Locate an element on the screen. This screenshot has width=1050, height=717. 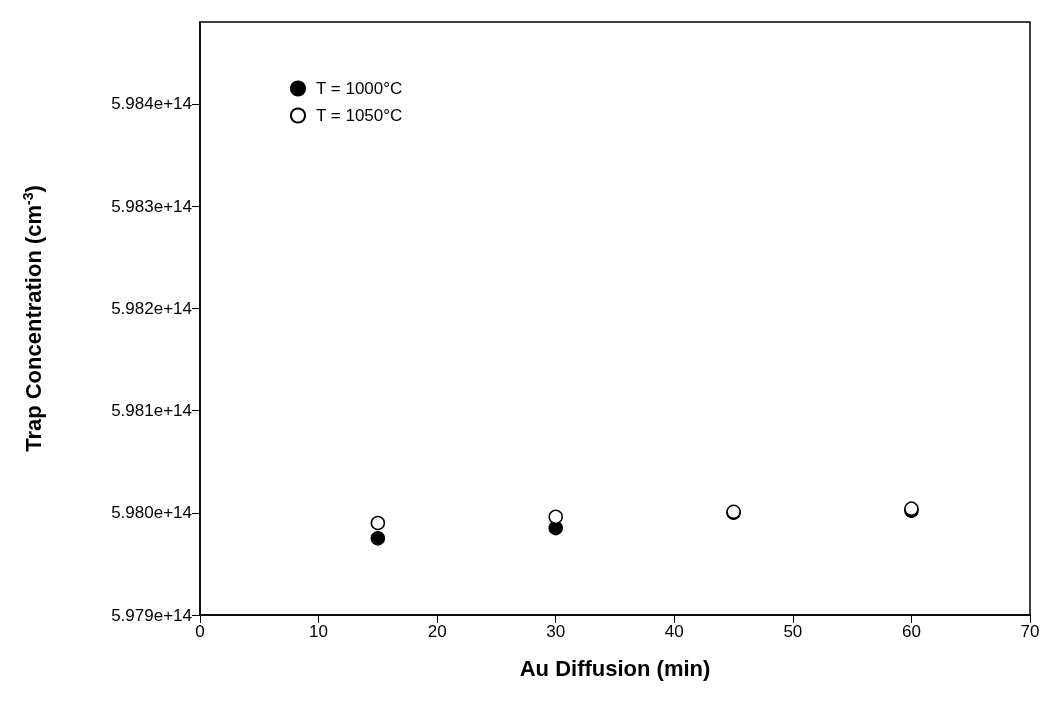
x-tick-label: 40 is located at coordinates (674, 631).